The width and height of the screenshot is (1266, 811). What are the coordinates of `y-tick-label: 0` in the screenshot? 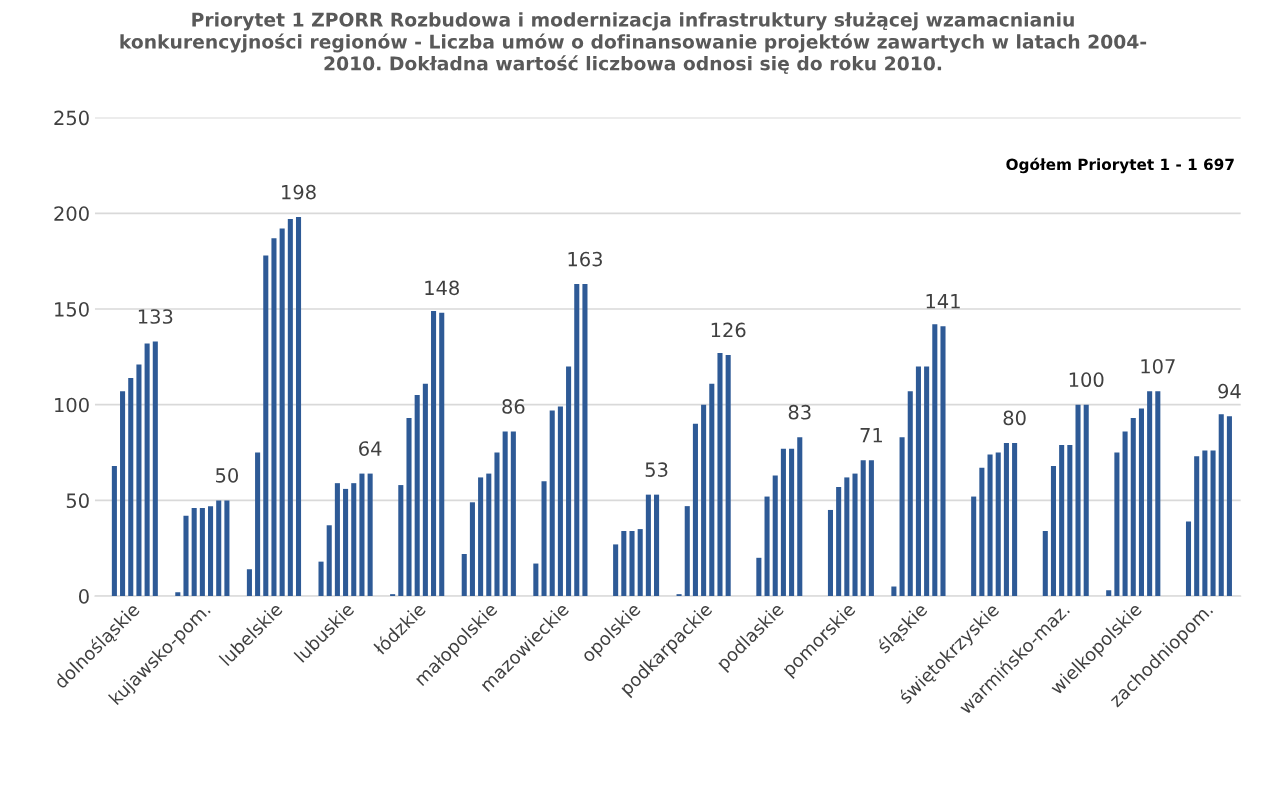 It's located at (84, 596).